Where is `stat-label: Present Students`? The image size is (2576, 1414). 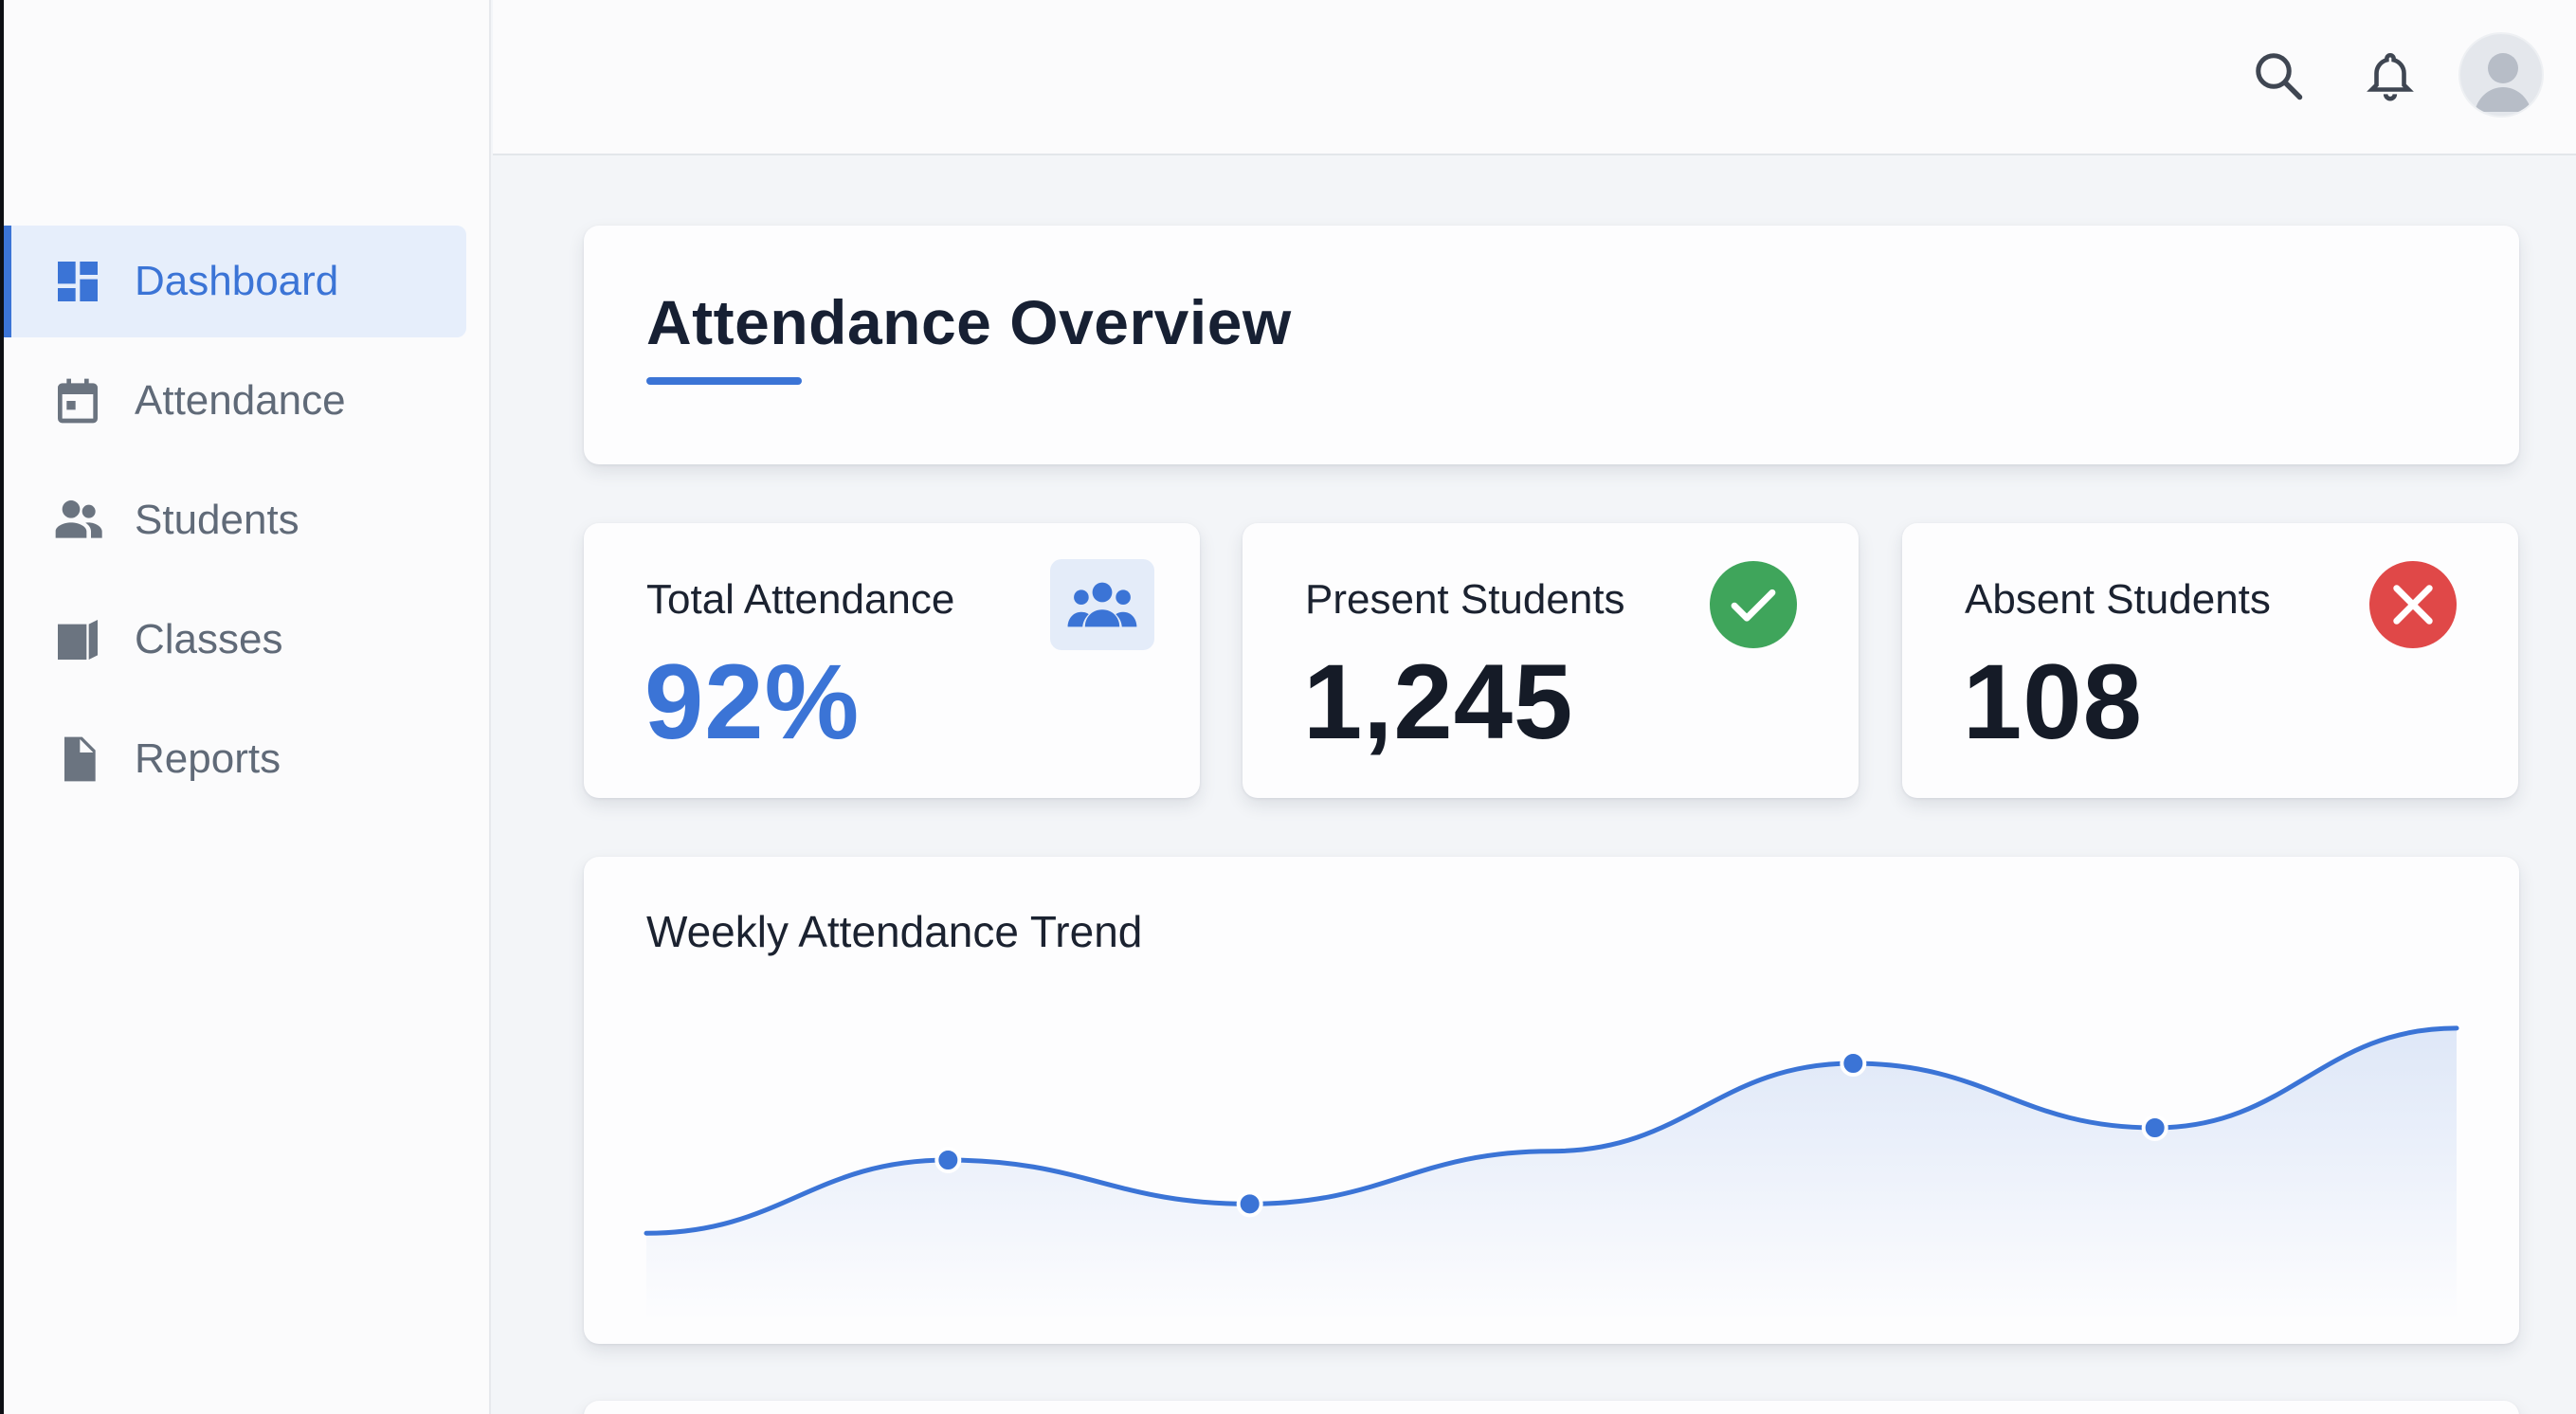 stat-label: Present Students is located at coordinates (1465, 599).